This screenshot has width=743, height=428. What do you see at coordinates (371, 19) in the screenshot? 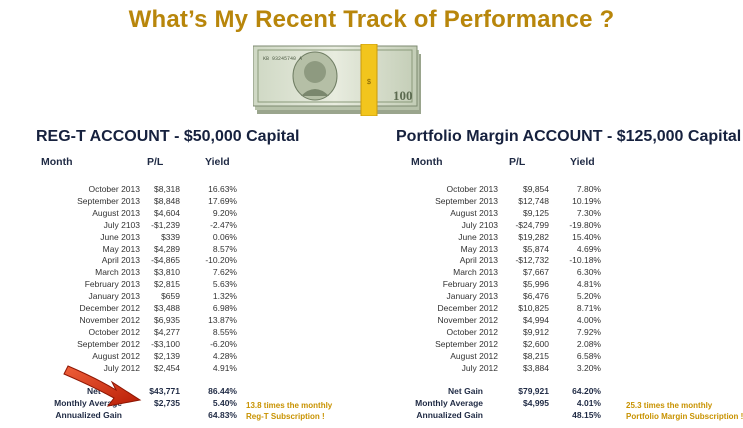
I see `page-title: What’s My Recent Track of Performance ?` at bounding box center [371, 19].